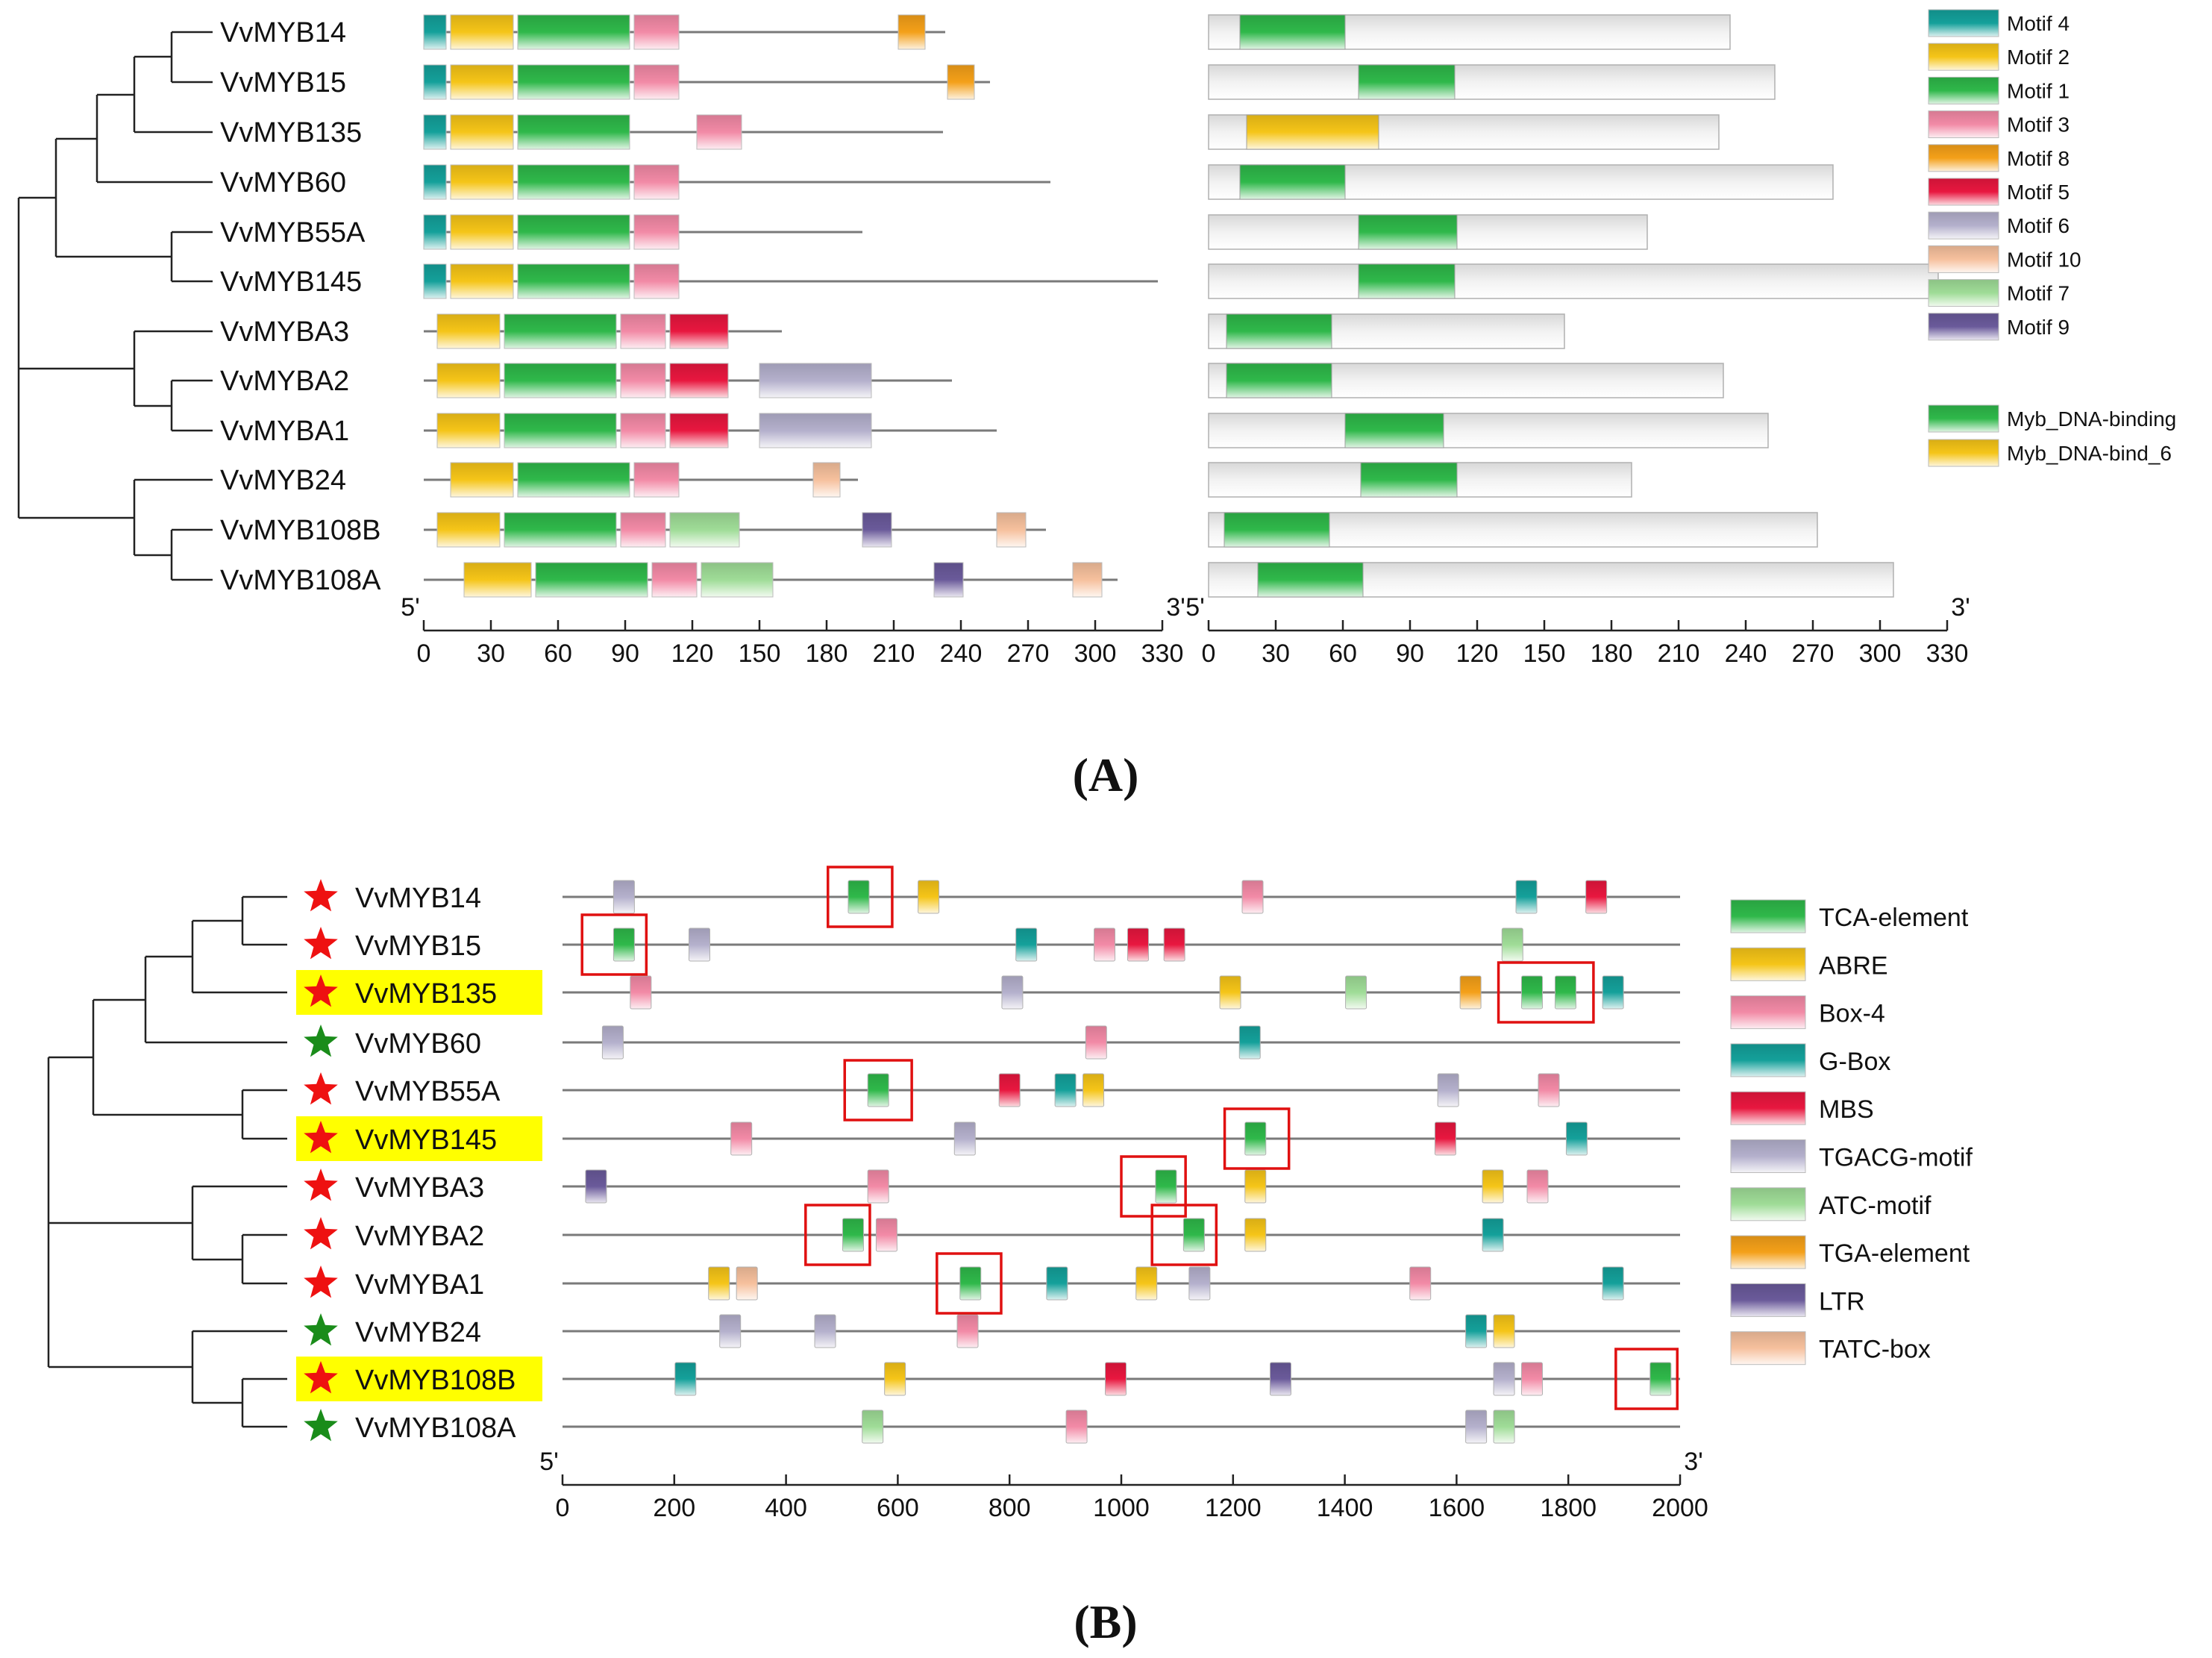 This screenshot has width=2212, height=1658. Describe the element at coordinates (1693, 1462) in the screenshot. I see `b-axis-three-prime: 3'` at that location.